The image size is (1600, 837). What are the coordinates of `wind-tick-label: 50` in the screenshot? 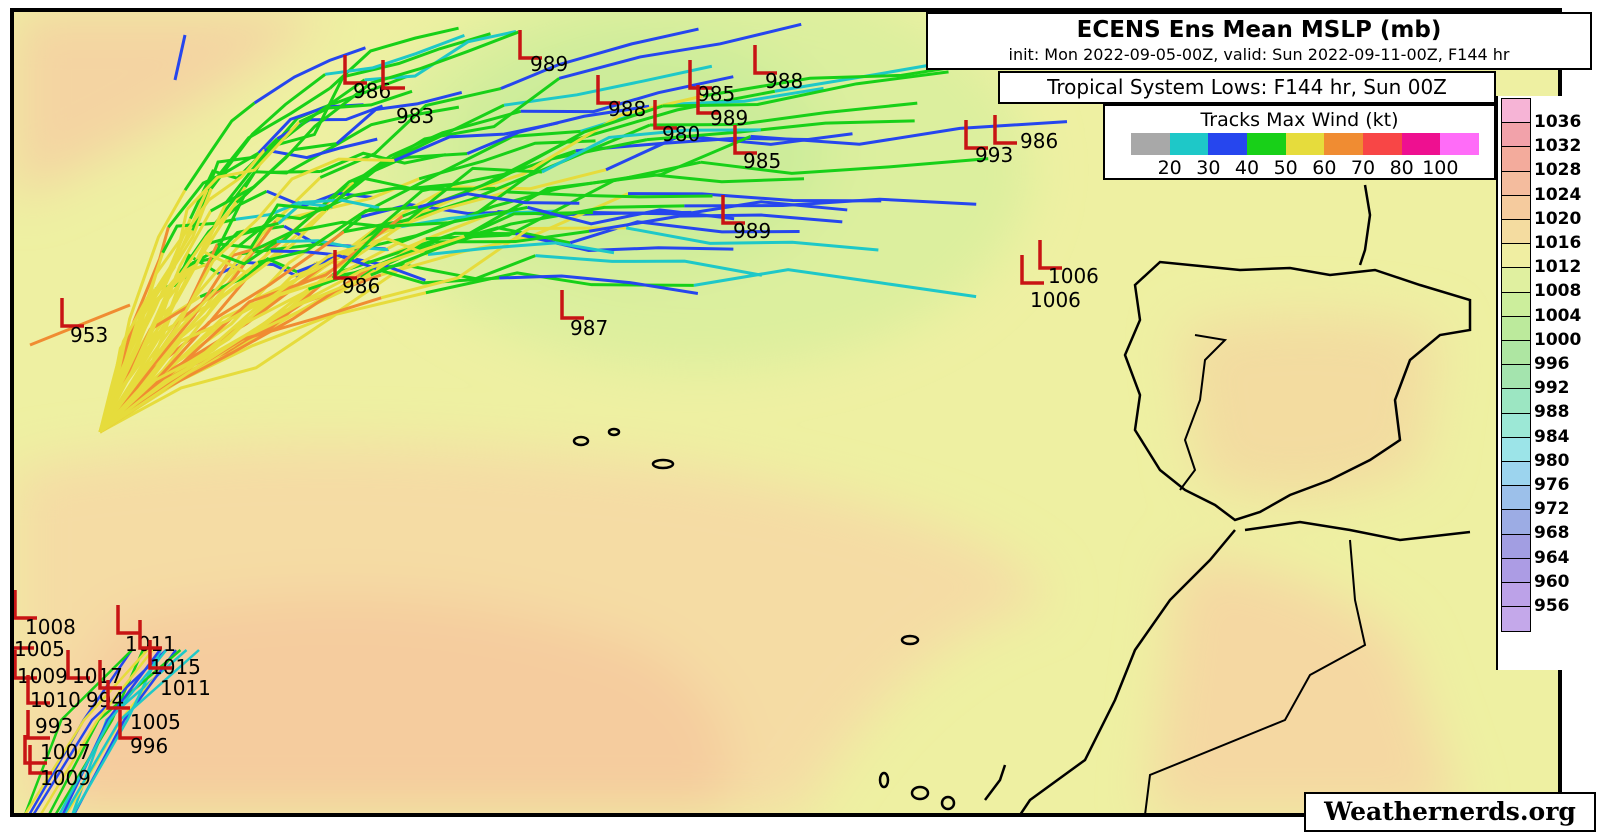 It's located at (1285, 168).